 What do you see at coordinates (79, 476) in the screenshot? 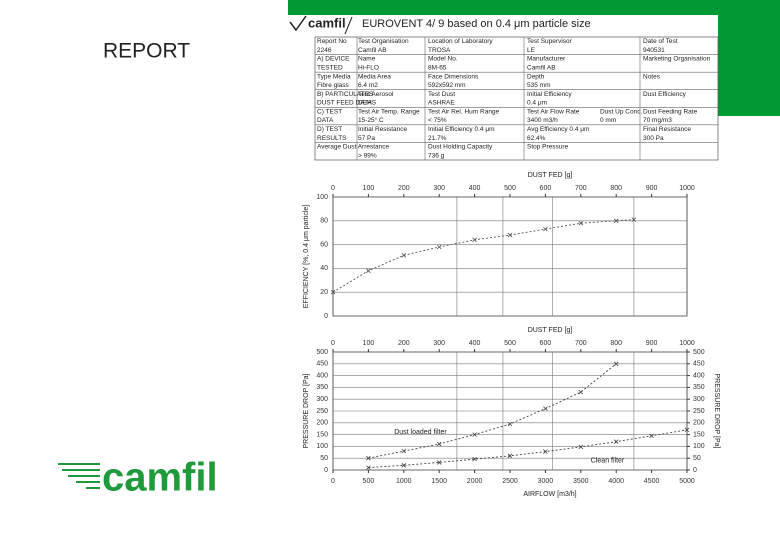
I see `logo-stripes` at bounding box center [79, 476].